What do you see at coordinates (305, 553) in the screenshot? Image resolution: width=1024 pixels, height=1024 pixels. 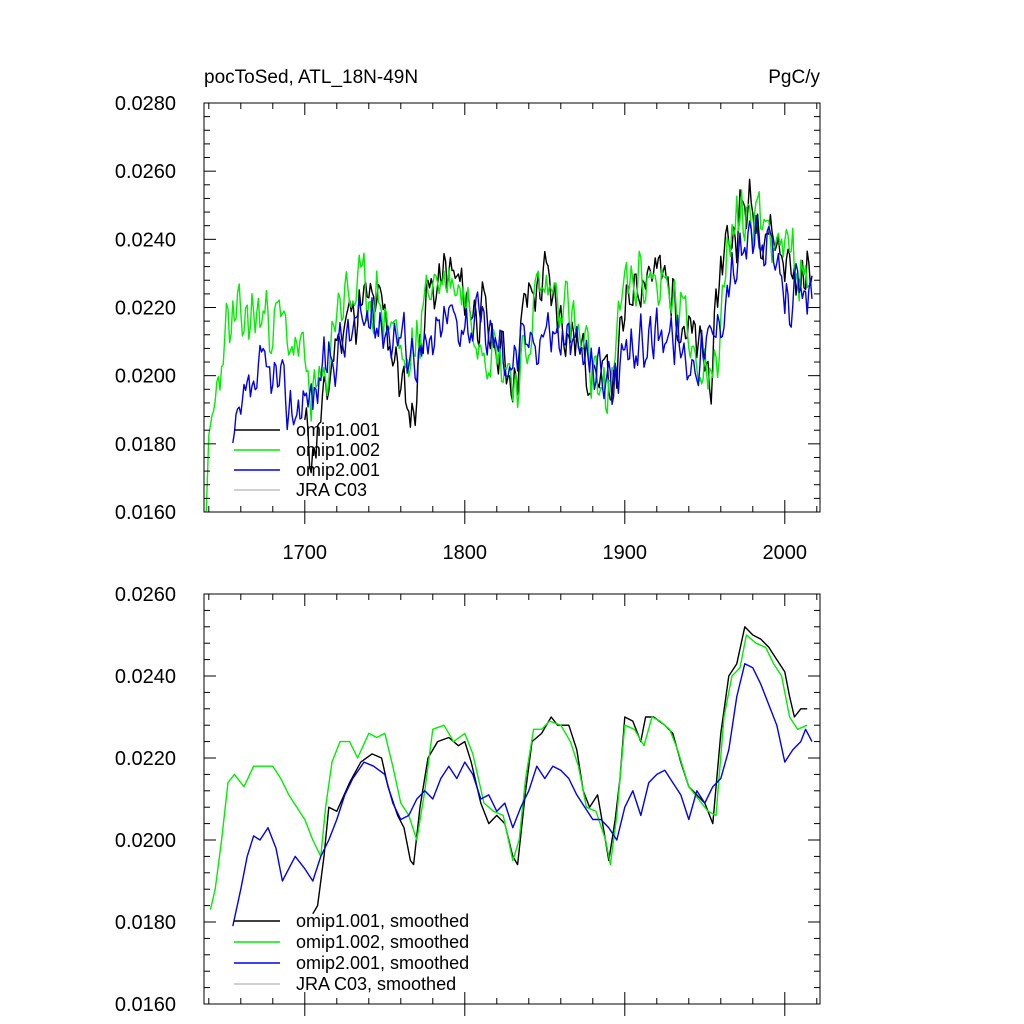 I see `x-tick-label: 1700` at bounding box center [305, 553].